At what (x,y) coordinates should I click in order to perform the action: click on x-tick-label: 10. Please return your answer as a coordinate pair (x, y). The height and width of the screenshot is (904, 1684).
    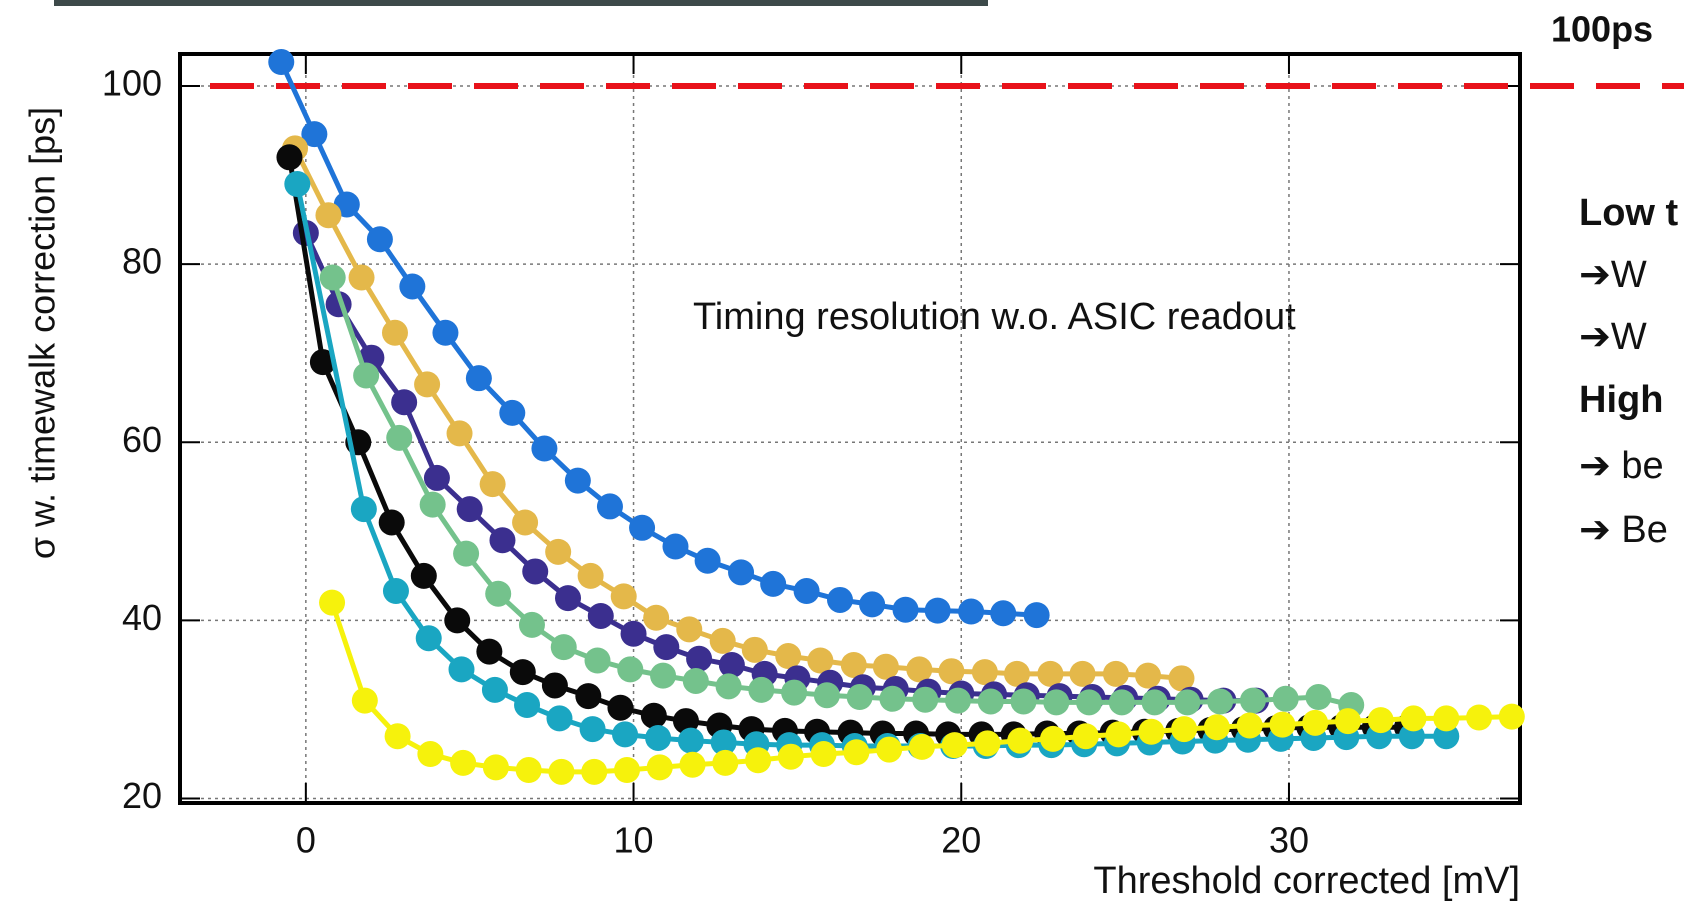
    Looking at the image, I should click on (634, 840).